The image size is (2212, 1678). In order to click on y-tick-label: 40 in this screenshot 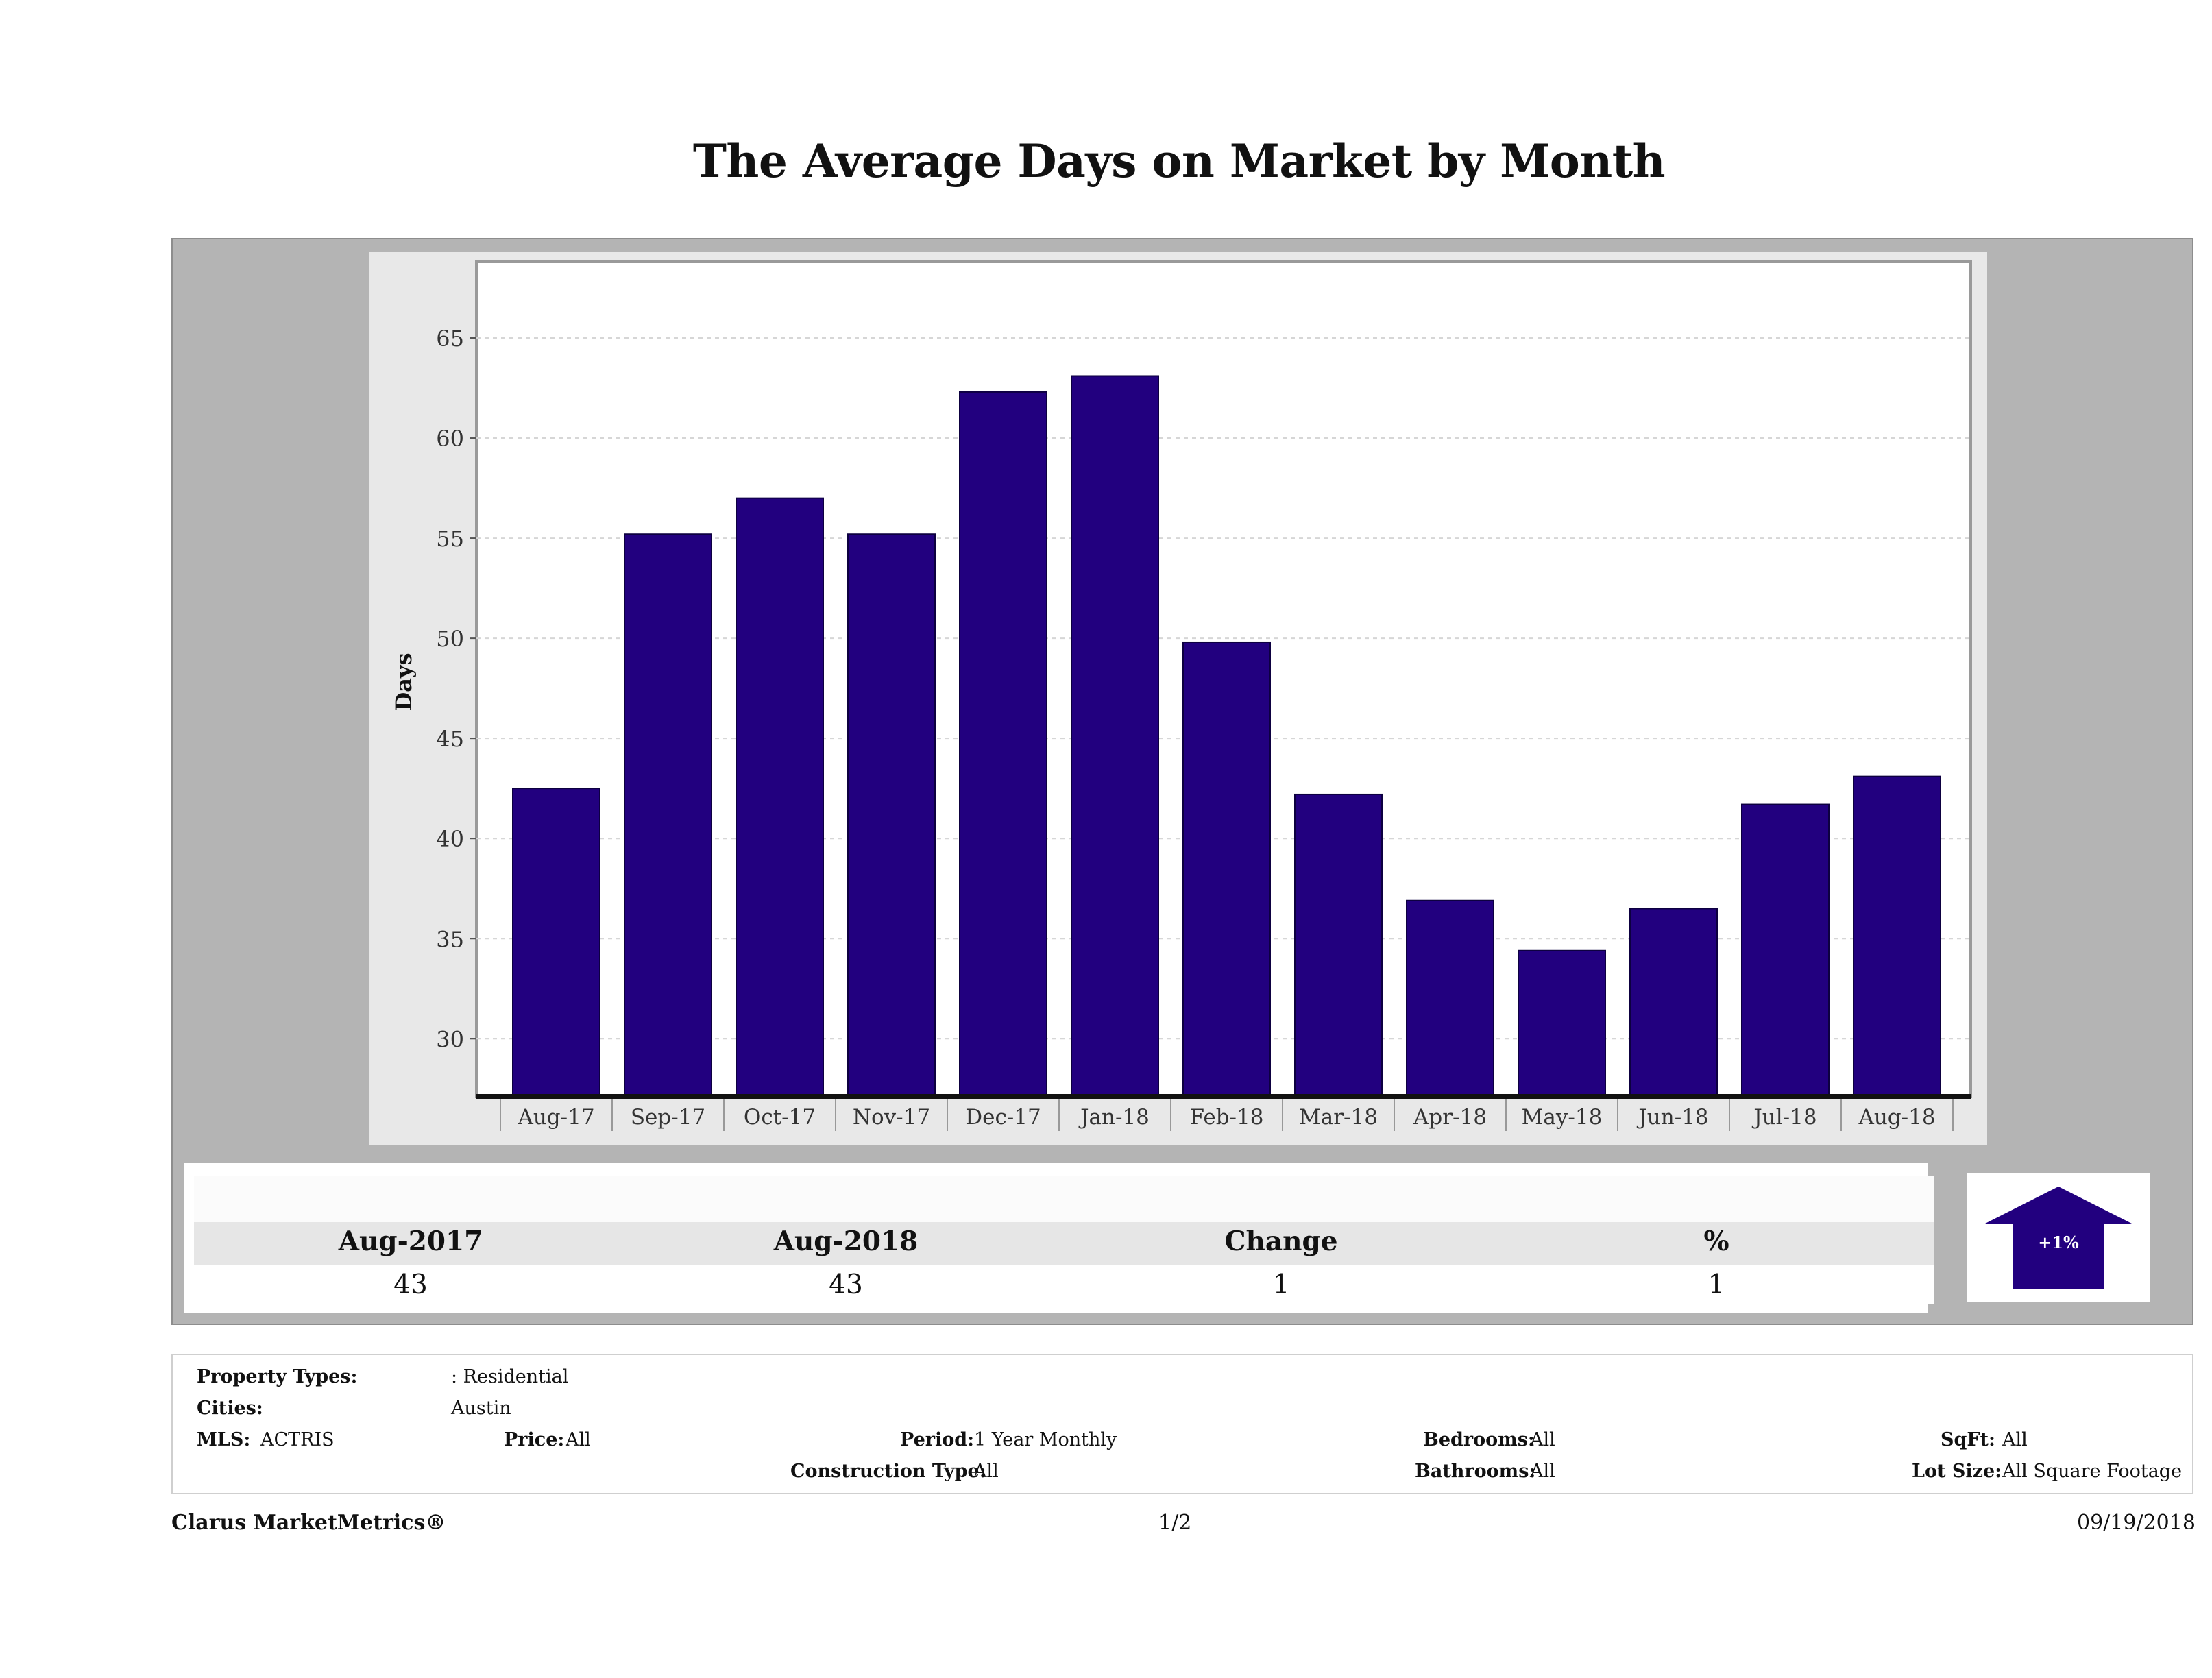, I will do `click(450, 839)`.